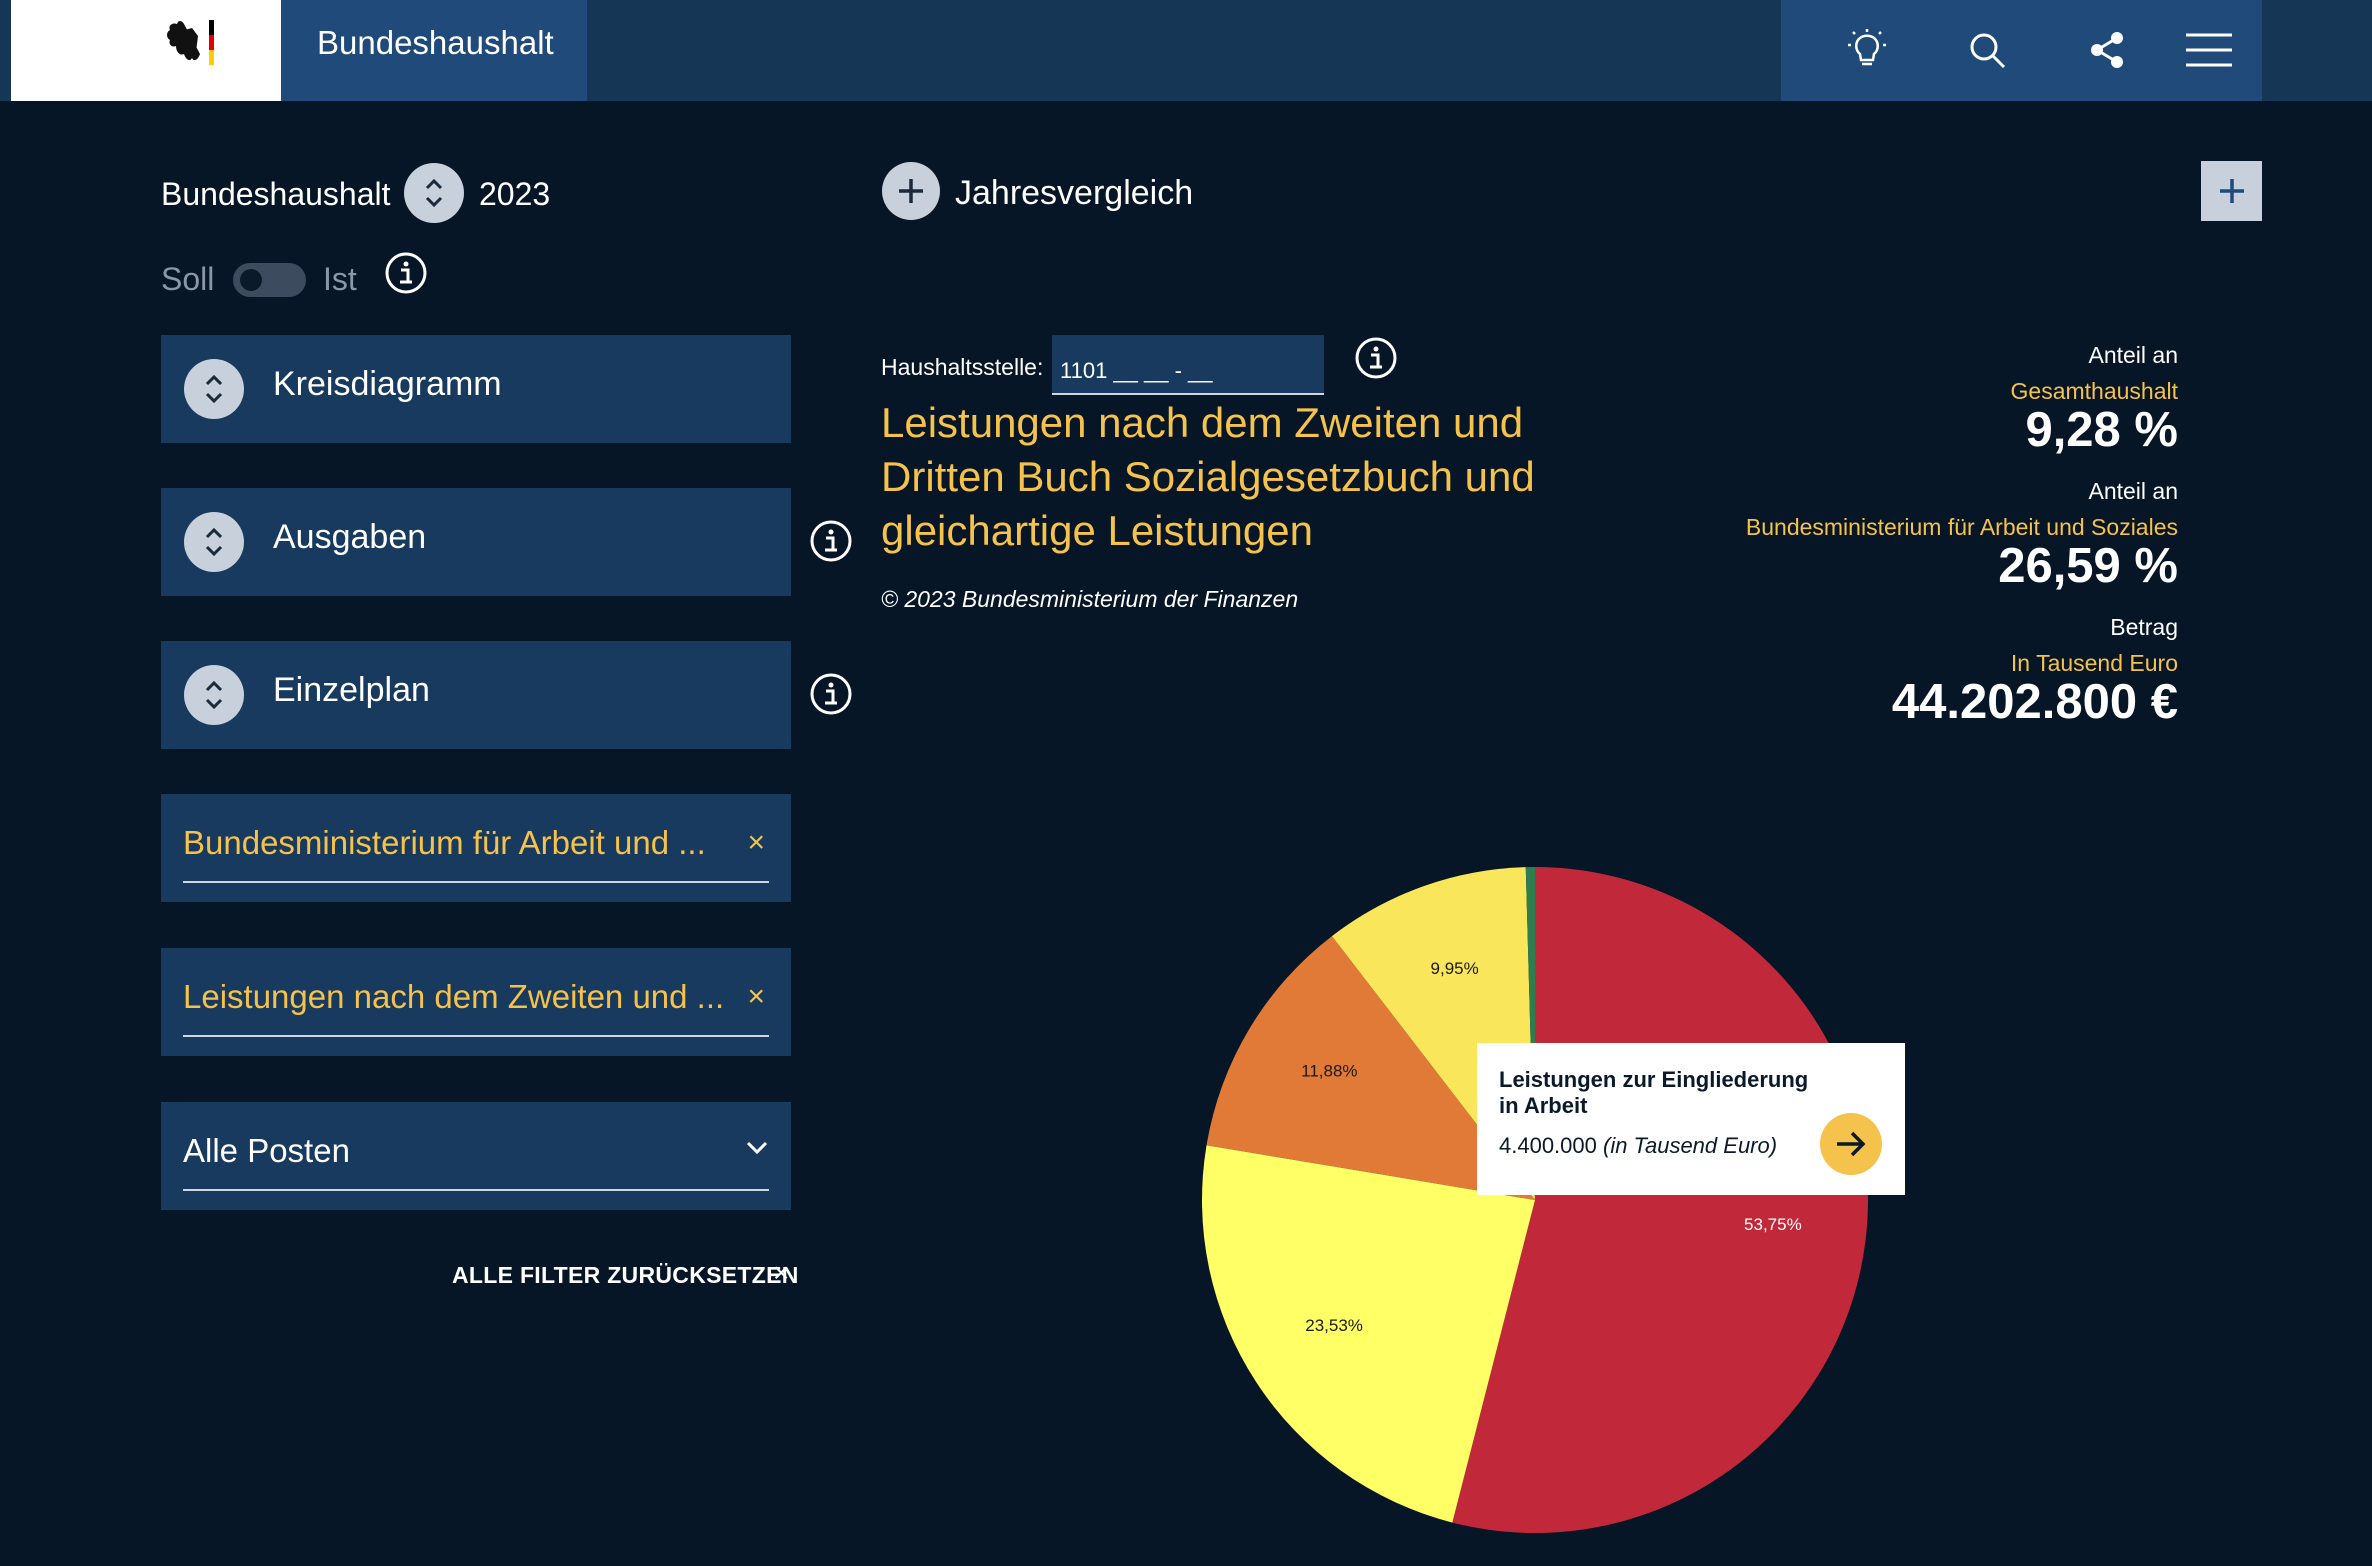  What do you see at coordinates (2021, 50) in the screenshot?
I see `header-tools` at bounding box center [2021, 50].